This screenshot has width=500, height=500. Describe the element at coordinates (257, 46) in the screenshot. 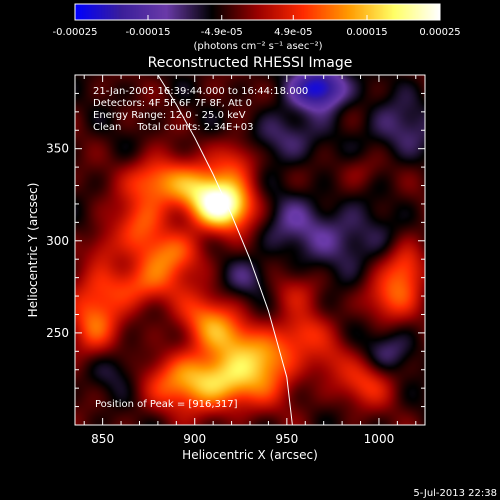

I see `colorbar-unit-label: (photons cm⁻² s⁻¹ asec⁻²)` at that location.